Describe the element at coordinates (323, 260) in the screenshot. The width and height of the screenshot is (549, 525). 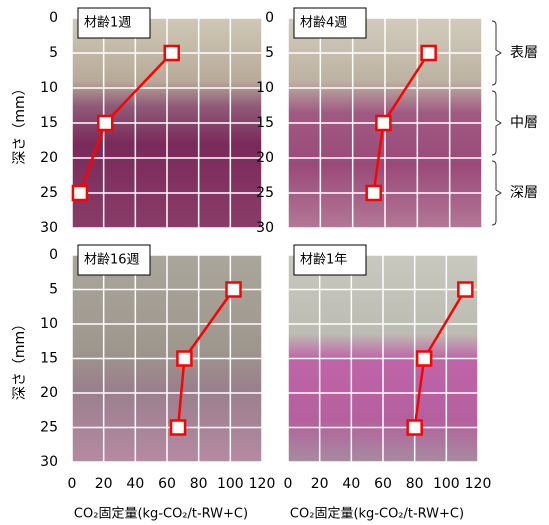
I see `panel-title: 材齢1年` at that location.